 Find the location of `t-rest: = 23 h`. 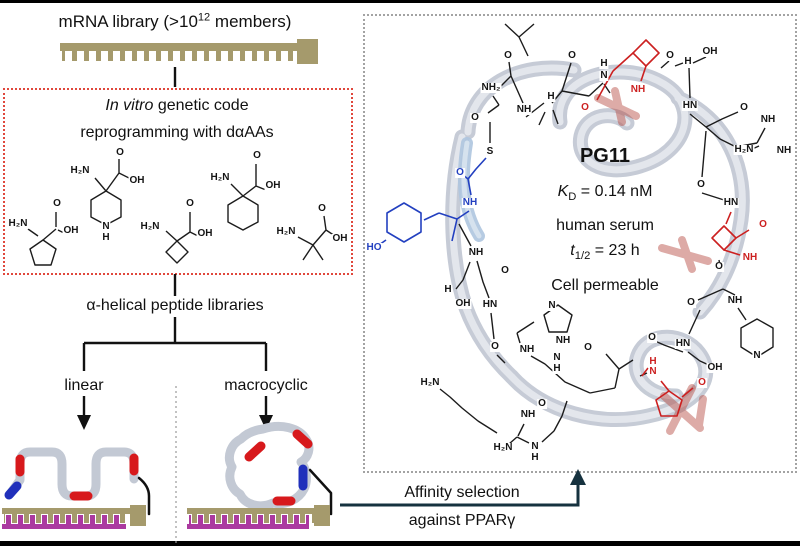

t-rest: = 23 h is located at coordinates (615, 250).